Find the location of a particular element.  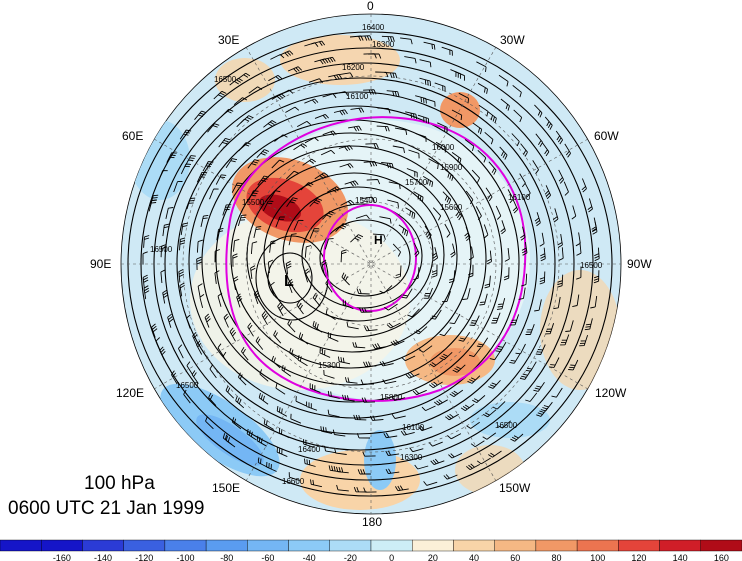

contour-label: 15900 is located at coordinates (451, 167).